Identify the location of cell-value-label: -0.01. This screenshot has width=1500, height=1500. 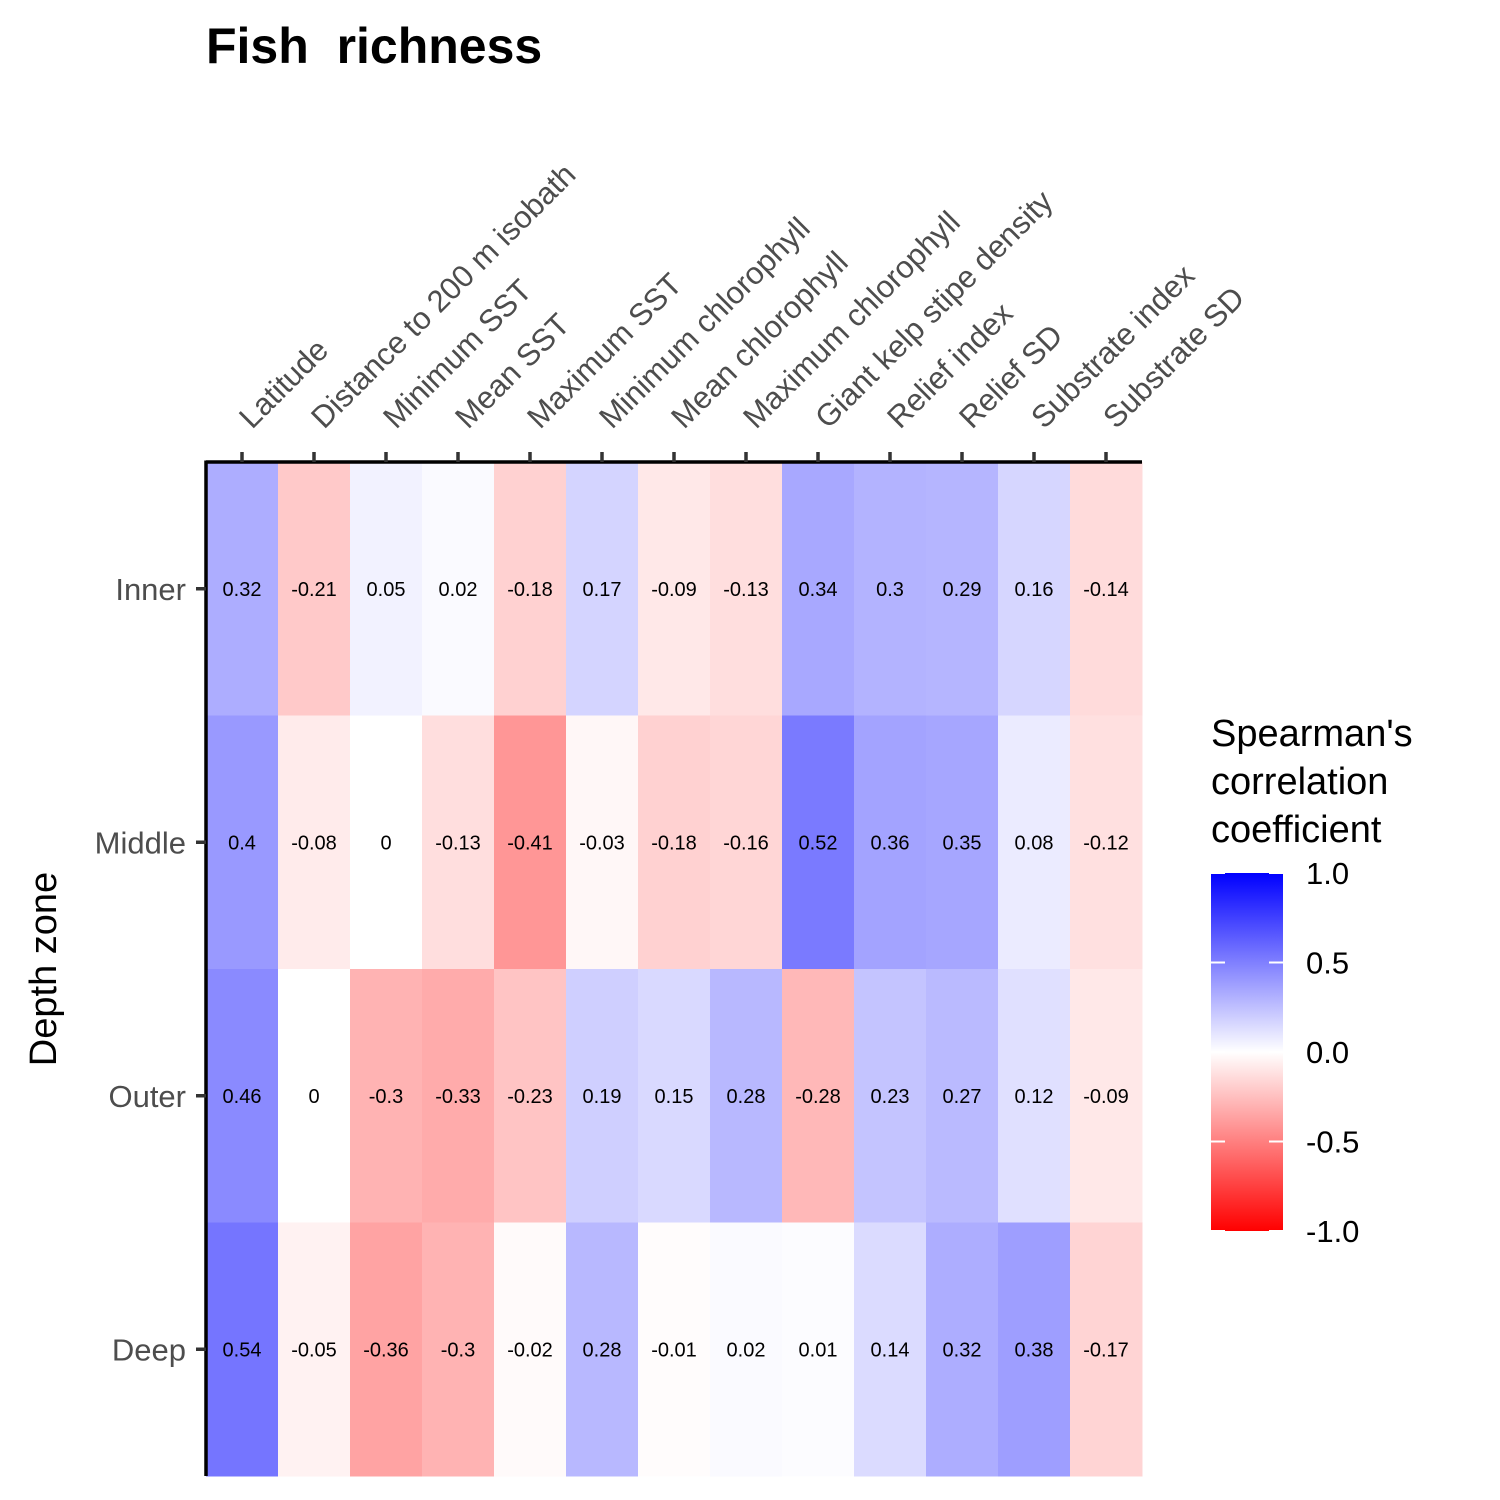
(674, 1350).